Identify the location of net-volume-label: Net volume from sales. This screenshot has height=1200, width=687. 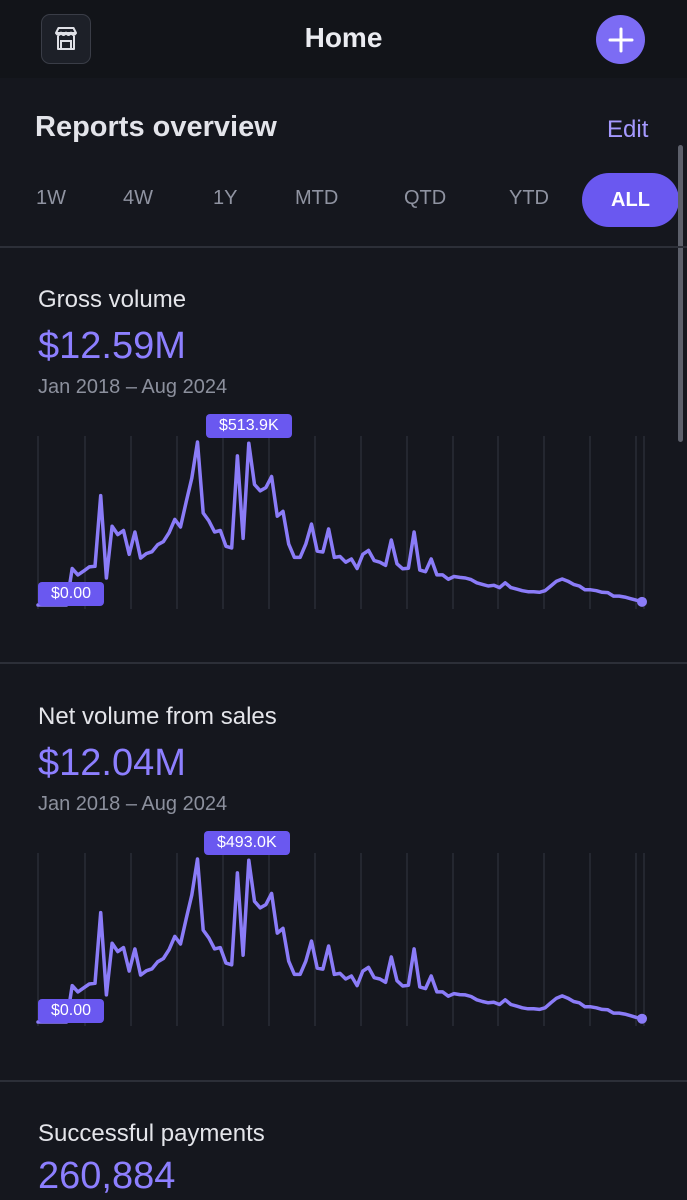
(157, 716).